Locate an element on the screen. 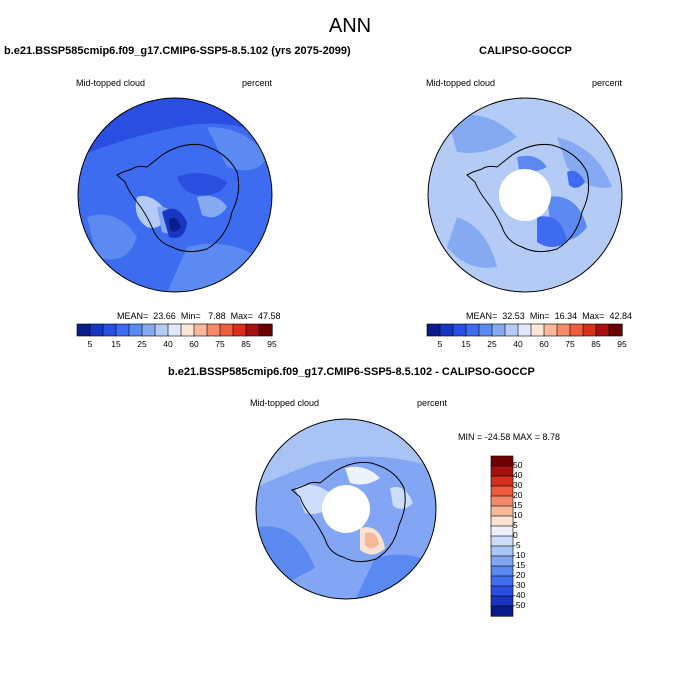 This screenshot has width=700, height=700. diff-variable-label: Mid-topped cloud is located at coordinates (285, 403).